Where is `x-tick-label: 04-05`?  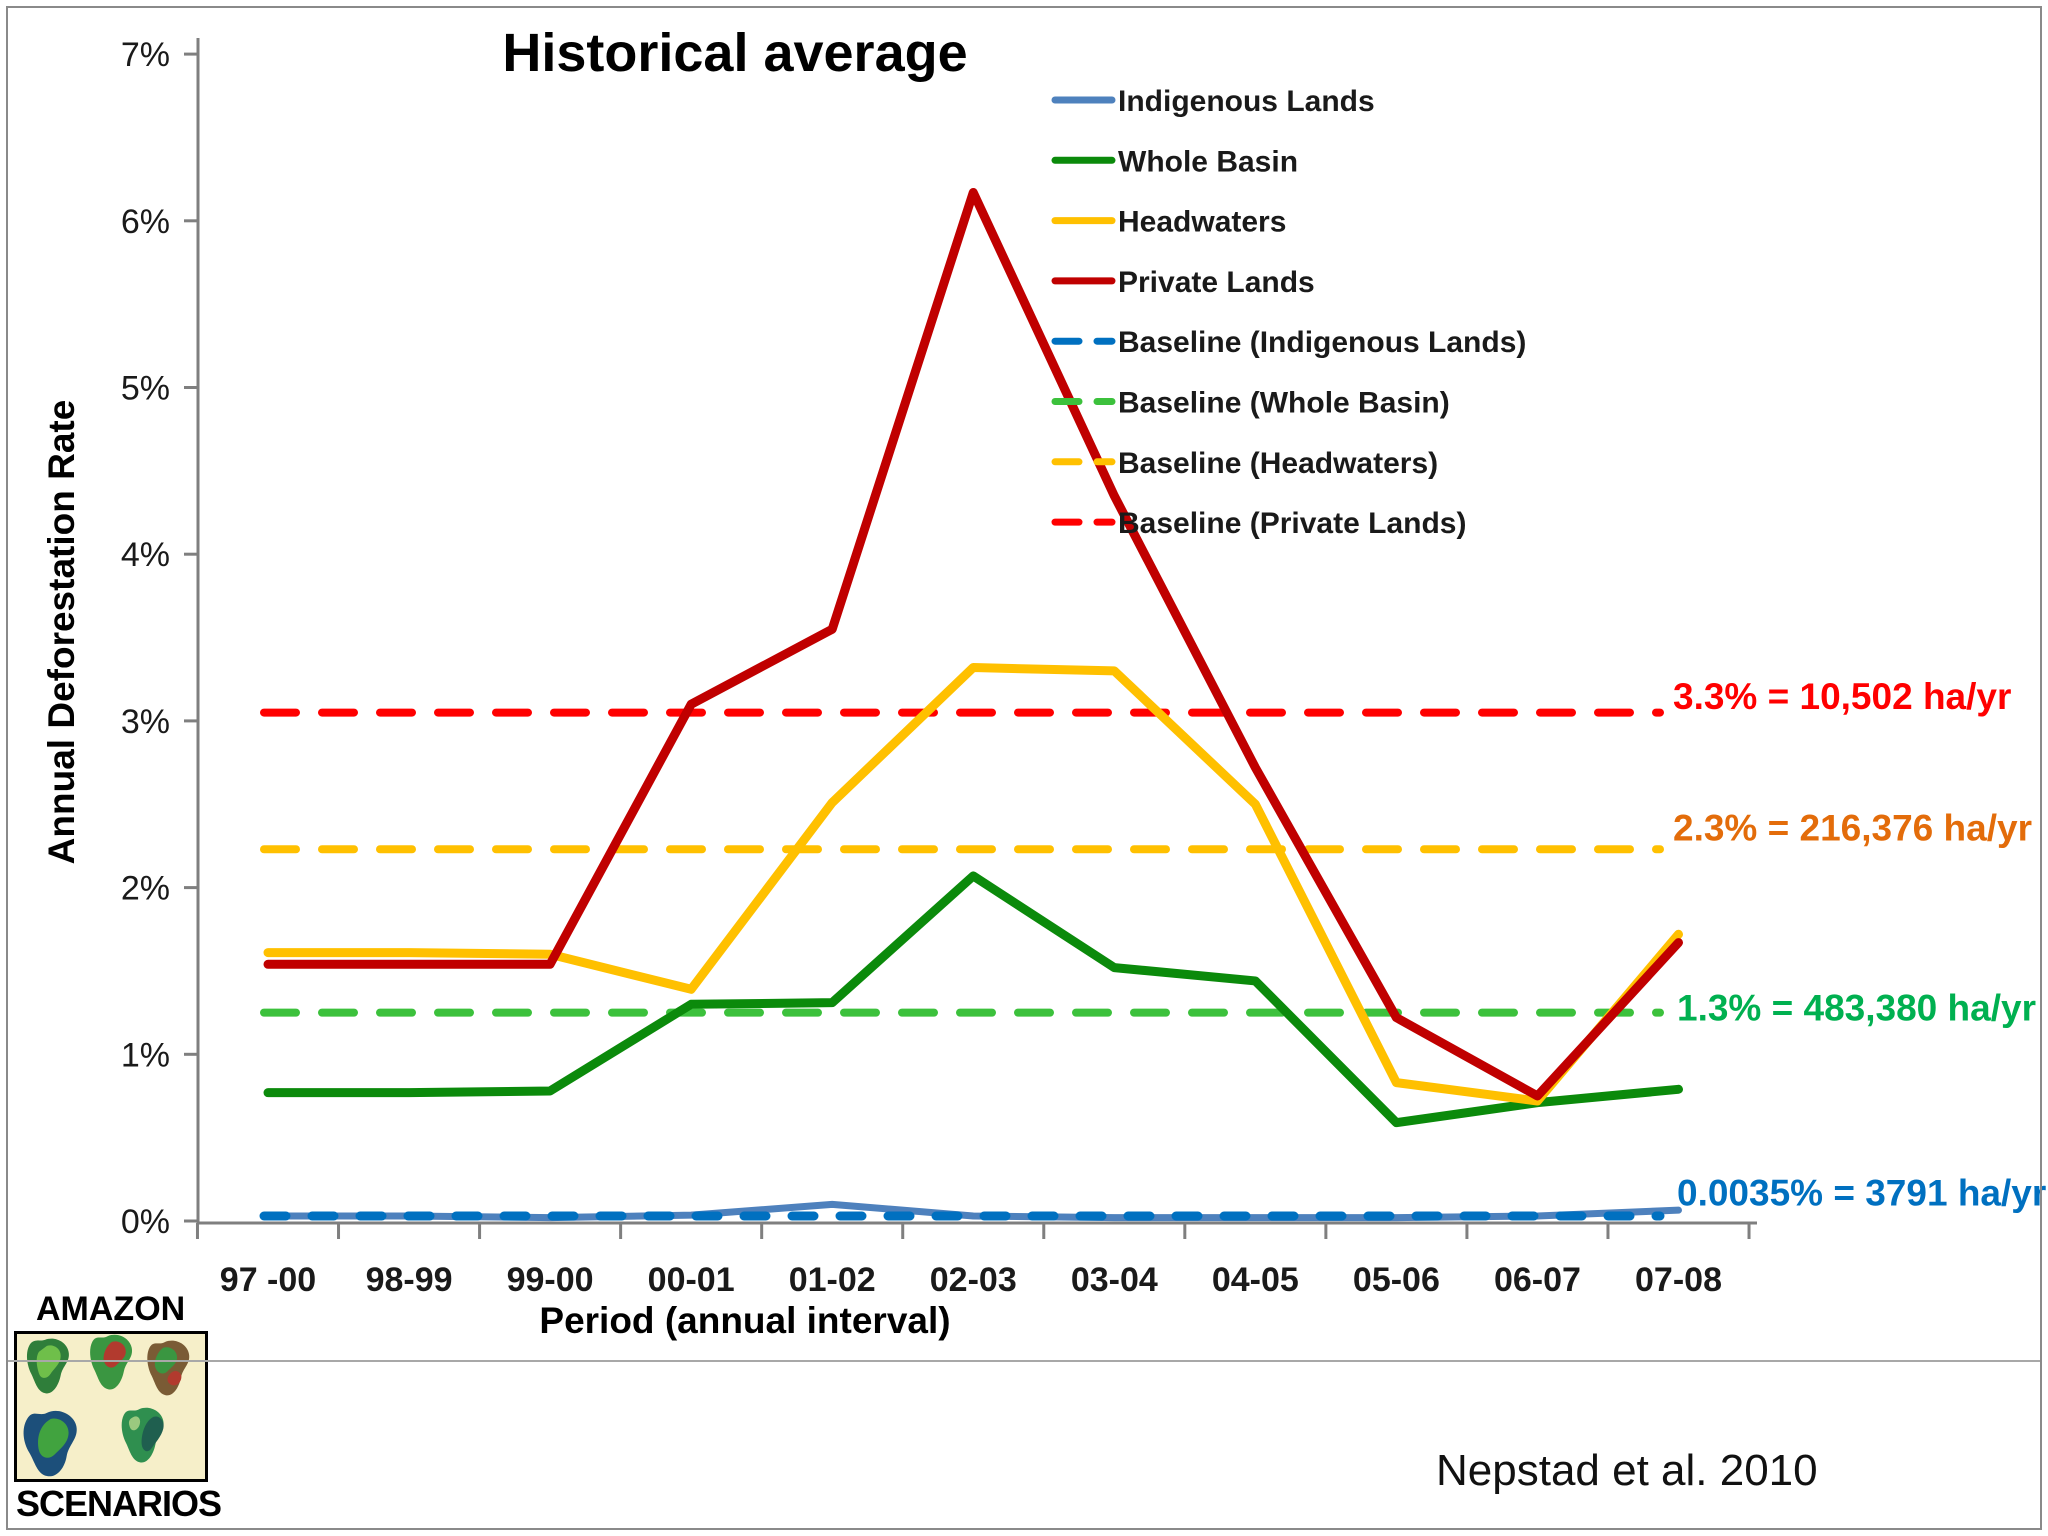
x-tick-label: 04-05 is located at coordinates (1255, 1280).